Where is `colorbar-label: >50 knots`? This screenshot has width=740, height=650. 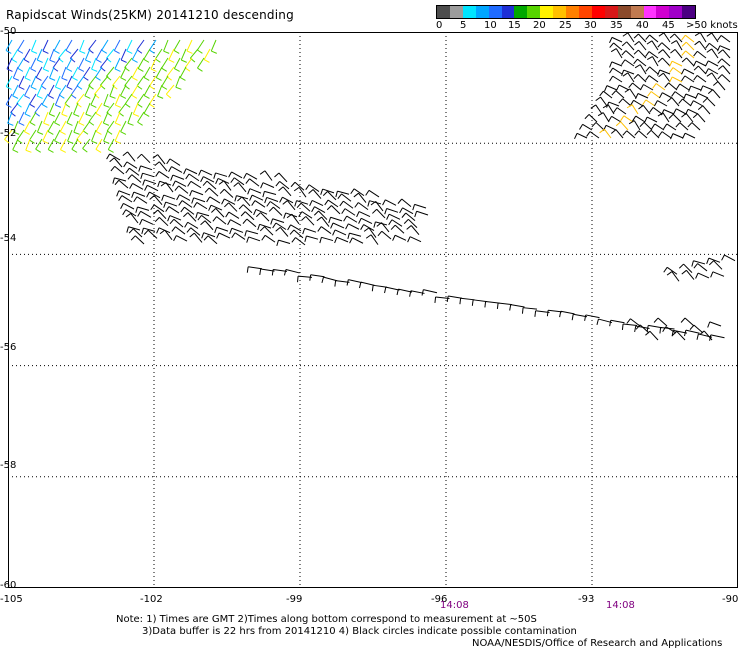
colorbar-label: >50 knots is located at coordinates (712, 25).